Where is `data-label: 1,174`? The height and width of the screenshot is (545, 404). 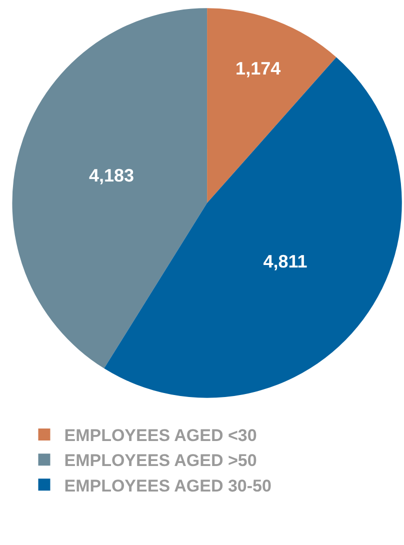
data-label: 1,174 is located at coordinates (258, 68).